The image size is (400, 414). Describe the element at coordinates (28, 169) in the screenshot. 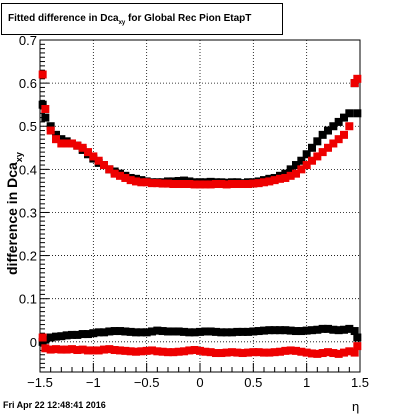

I see `y-tick-label: 0.4` at that location.